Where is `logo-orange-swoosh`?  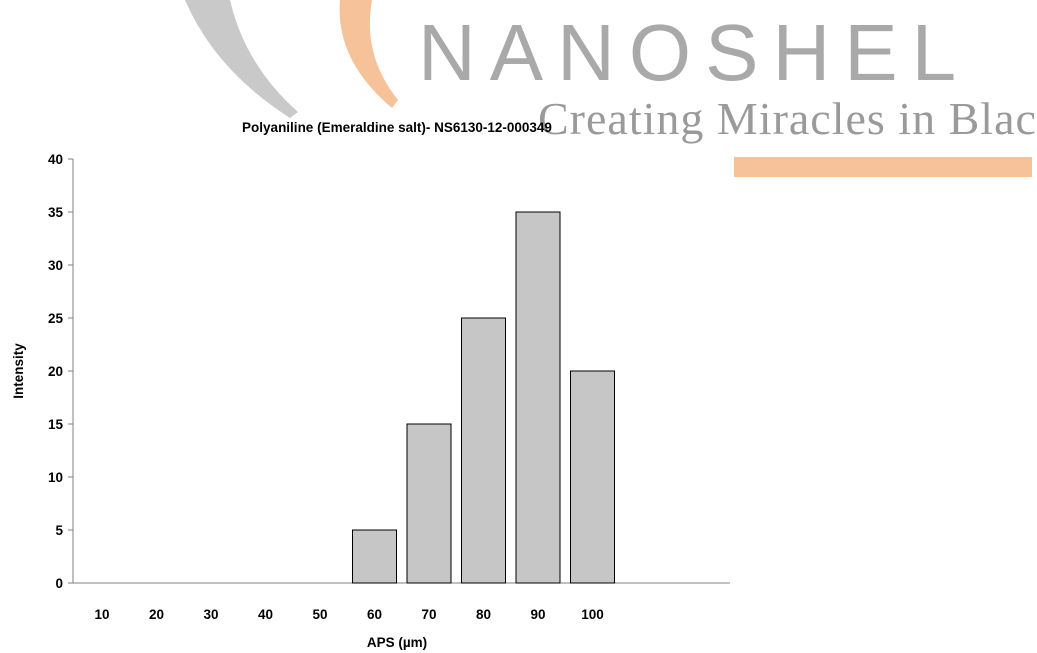 logo-orange-swoosh is located at coordinates (368, 54).